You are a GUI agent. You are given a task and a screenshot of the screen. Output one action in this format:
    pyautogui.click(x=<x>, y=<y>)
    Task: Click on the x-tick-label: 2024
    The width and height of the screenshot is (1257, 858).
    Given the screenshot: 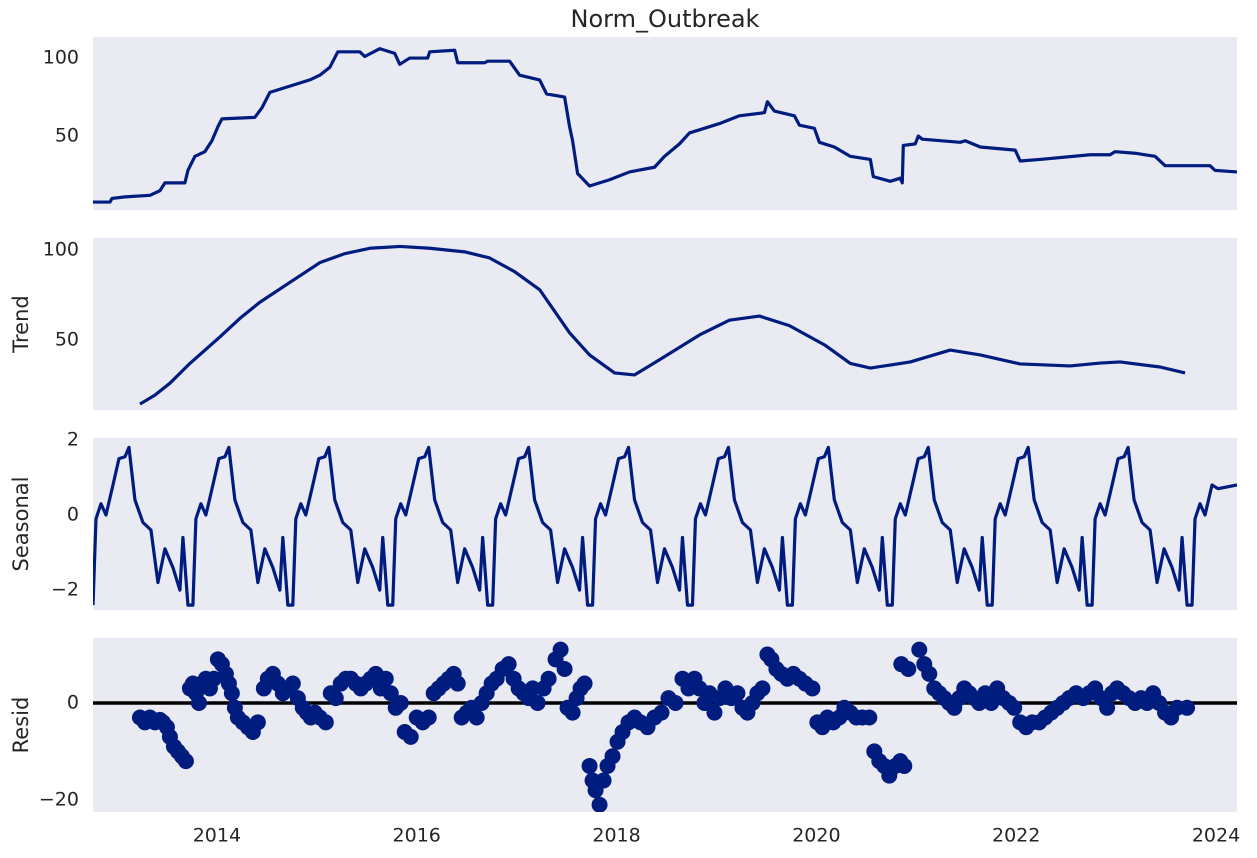 What is the action you would take?
    pyautogui.click(x=1216, y=836)
    